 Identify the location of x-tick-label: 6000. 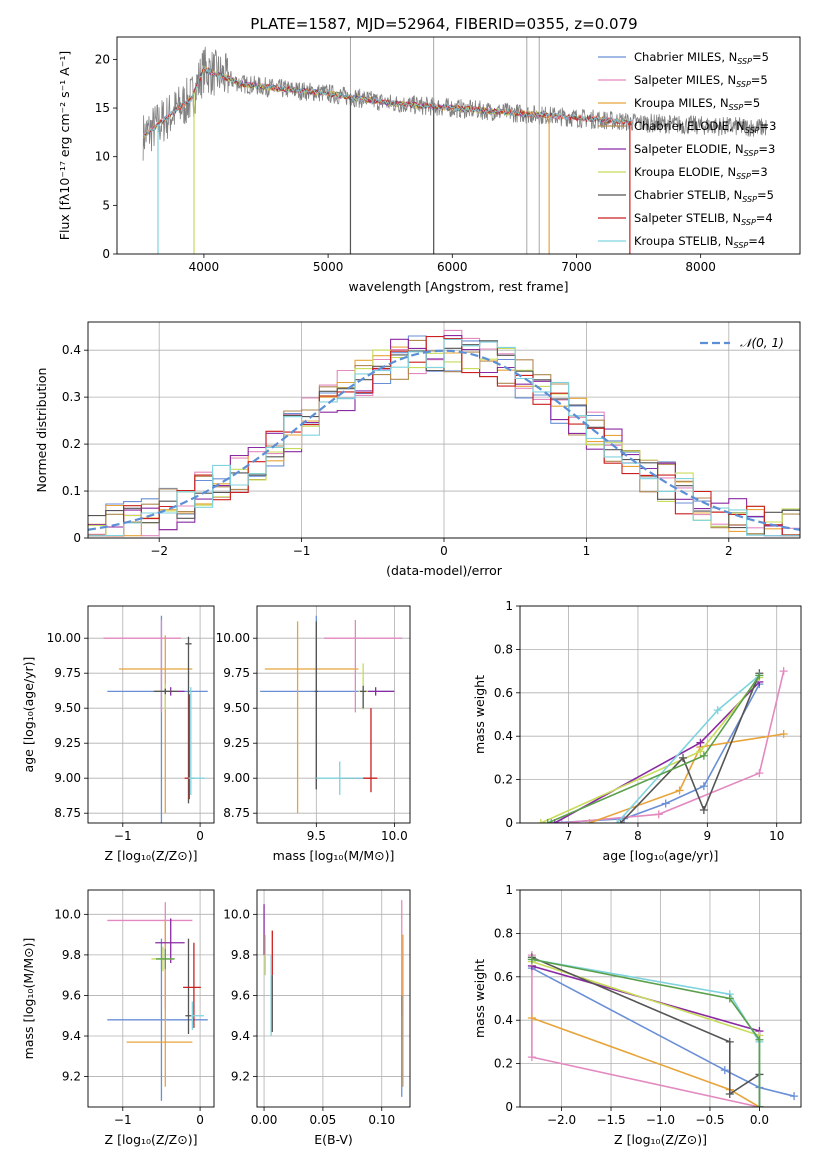
(452, 267).